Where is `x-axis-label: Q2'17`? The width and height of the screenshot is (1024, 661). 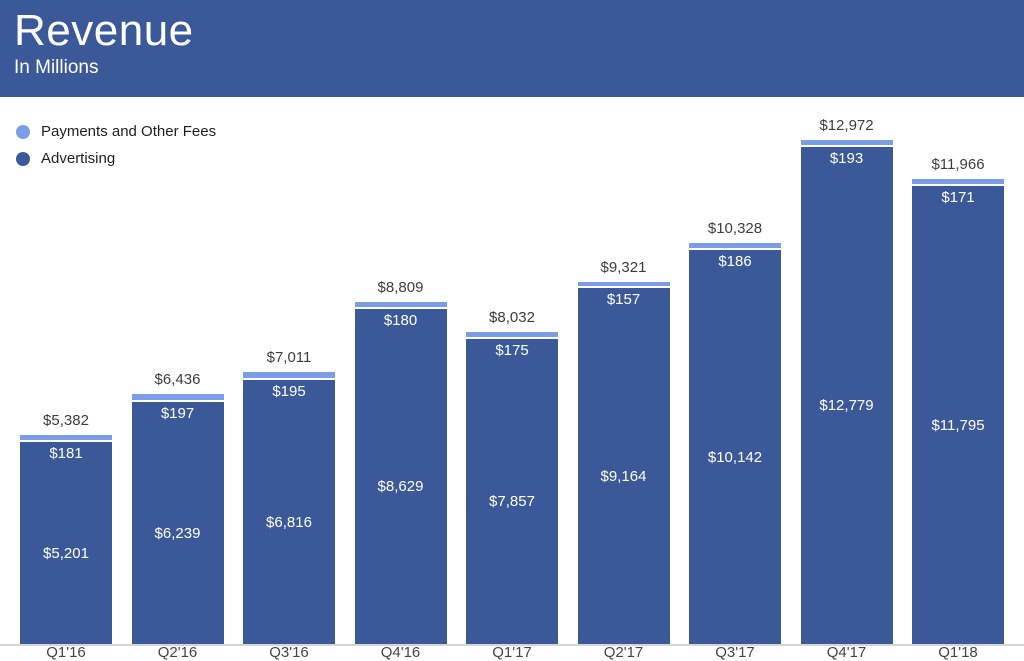
x-axis-label: Q2'17 is located at coordinates (623, 652).